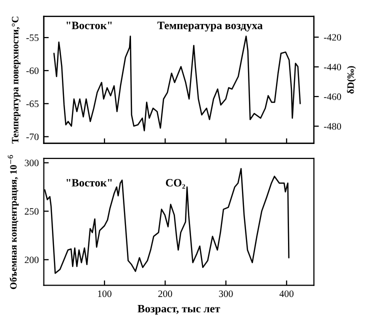  What do you see at coordinates (226, 294) in the screenshot?
I see `x-tick-label: 300` at bounding box center [226, 294].